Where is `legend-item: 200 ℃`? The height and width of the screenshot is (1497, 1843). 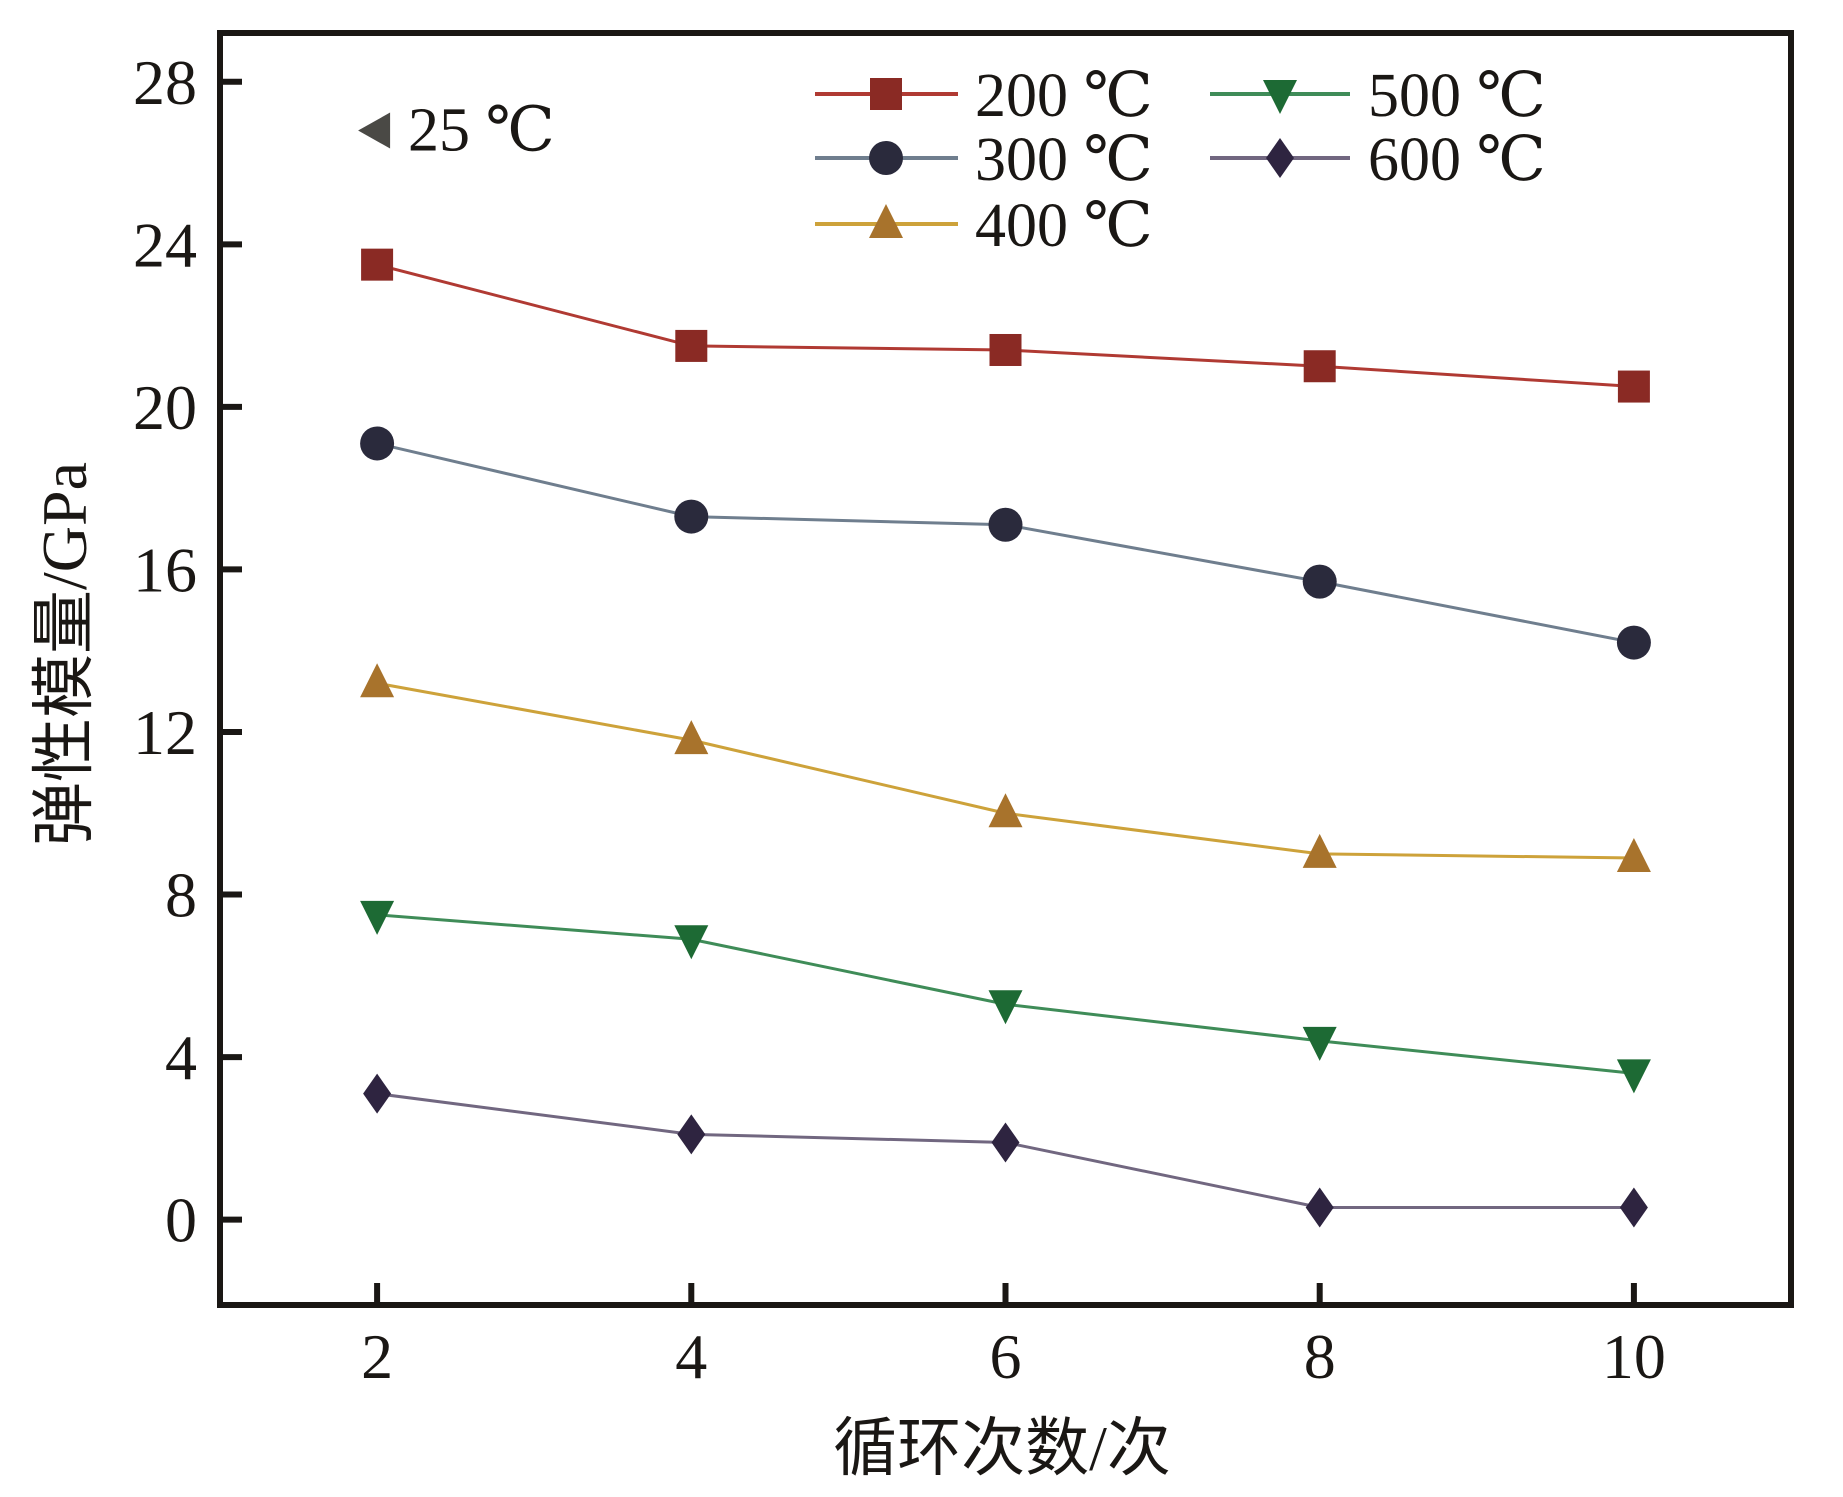
legend-item: 200 ℃ is located at coordinates (984, 96).